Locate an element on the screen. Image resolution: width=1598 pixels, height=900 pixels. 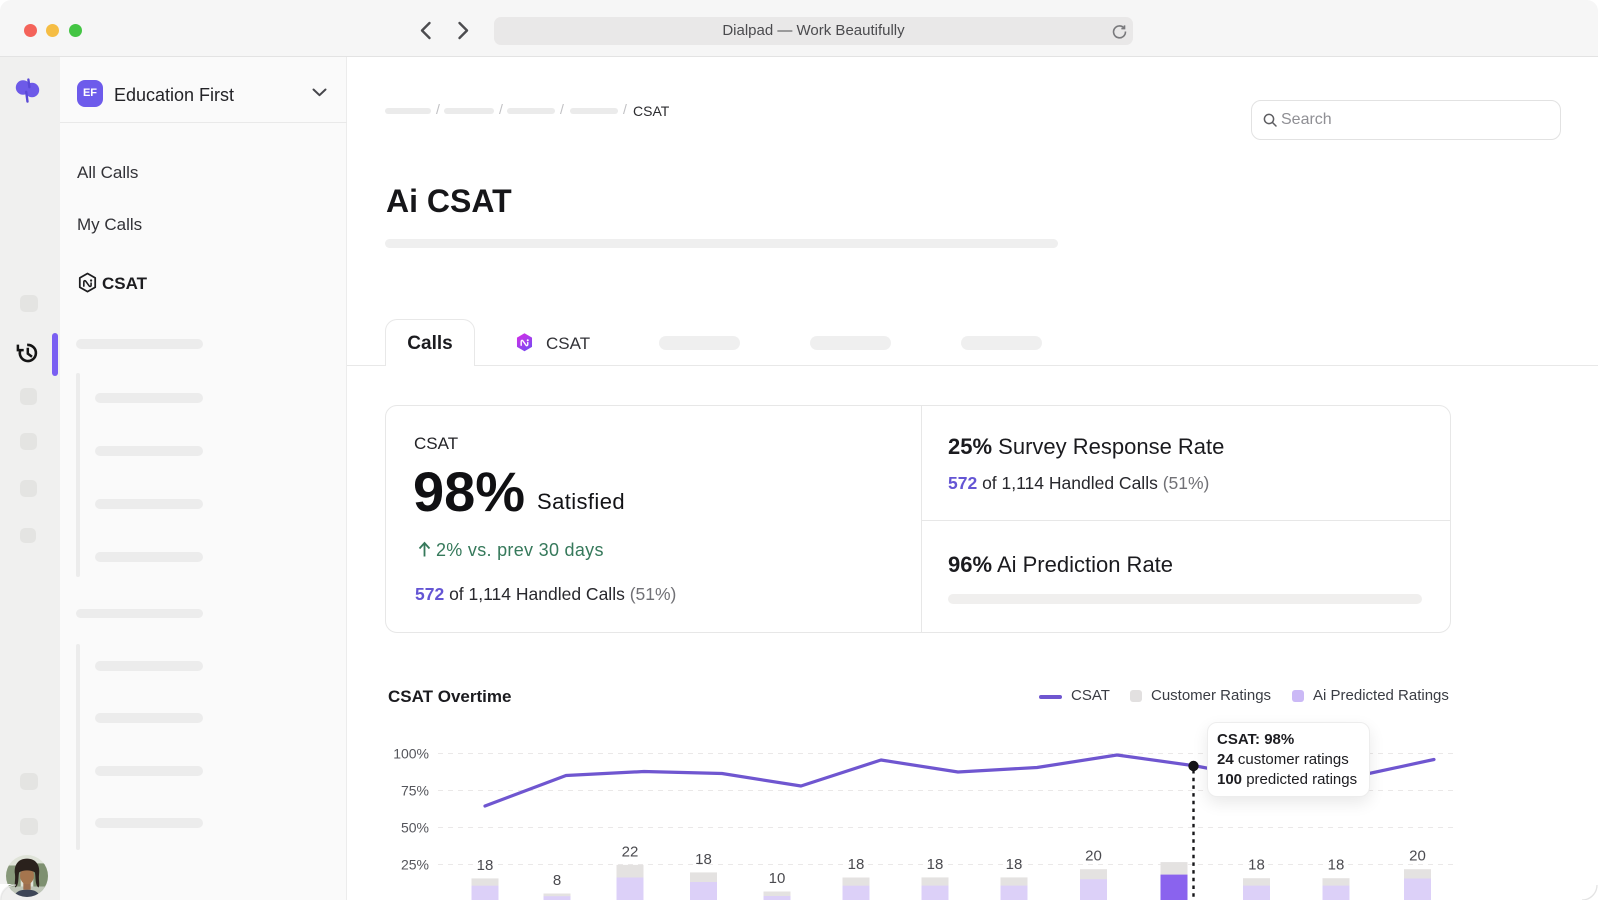
svg-text: 100% is located at coordinates (411, 754).